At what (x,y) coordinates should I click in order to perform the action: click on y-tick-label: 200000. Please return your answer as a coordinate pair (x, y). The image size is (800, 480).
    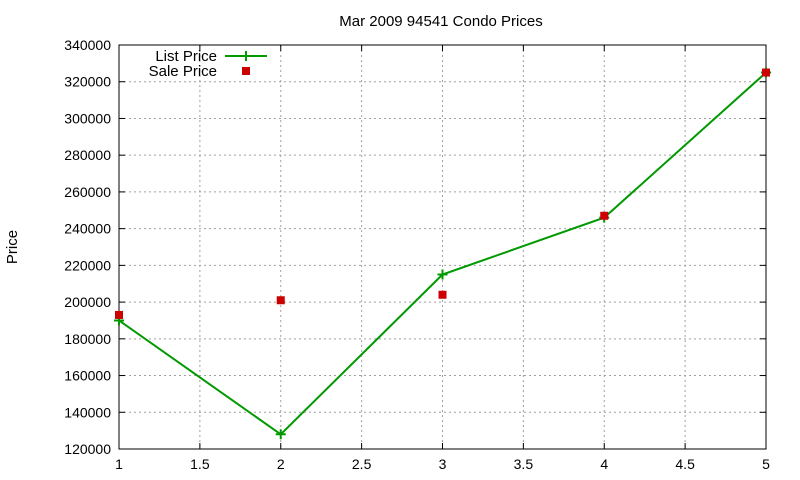
    Looking at the image, I should click on (87, 302).